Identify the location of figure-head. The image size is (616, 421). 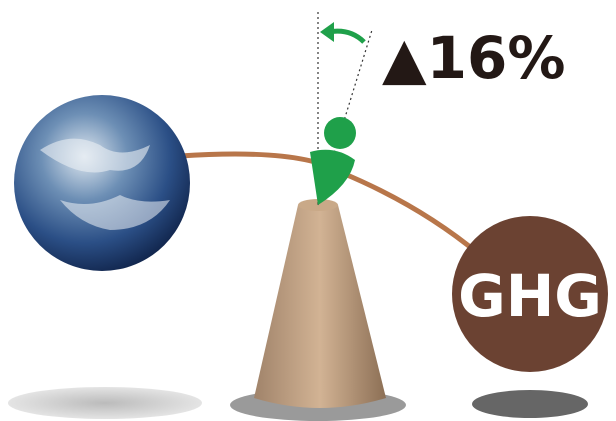
(340, 133).